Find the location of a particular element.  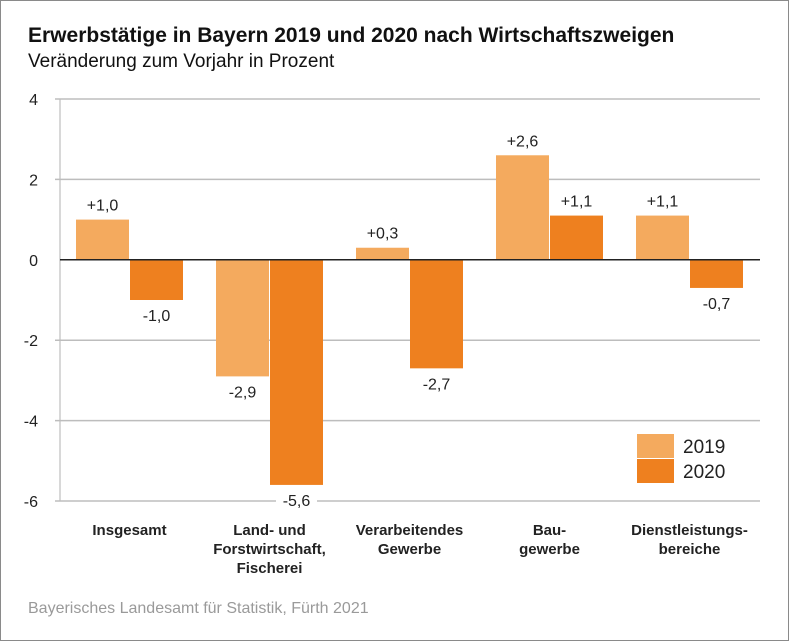

y-tick-label: -6 is located at coordinates (31, 502).